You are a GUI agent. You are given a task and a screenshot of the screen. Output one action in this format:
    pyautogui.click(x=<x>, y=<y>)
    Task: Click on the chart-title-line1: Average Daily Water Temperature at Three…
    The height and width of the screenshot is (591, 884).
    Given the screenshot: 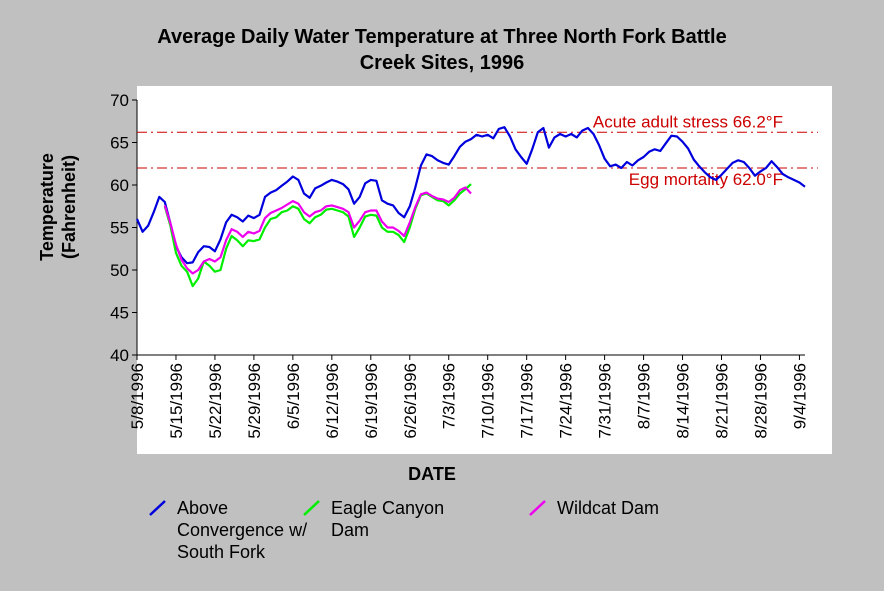 What is the action you would take?
    pyautogui.click(x=442, y=37)
    